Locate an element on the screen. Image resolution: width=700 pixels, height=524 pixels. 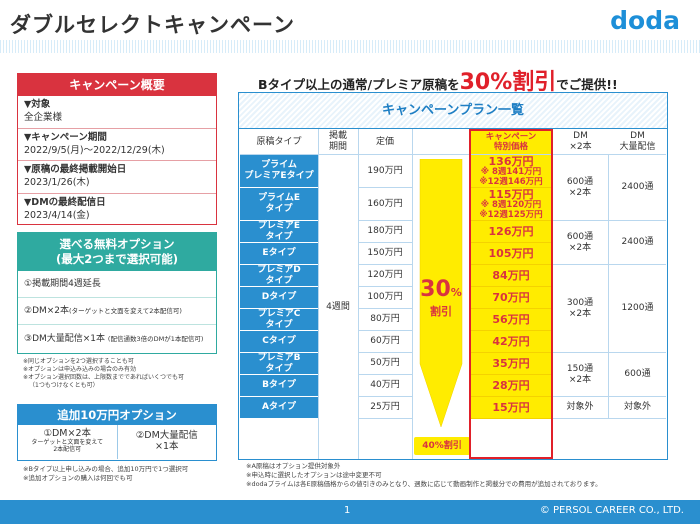
overview-value: 2023/1/26(木) is located at coordinates (57, 182).